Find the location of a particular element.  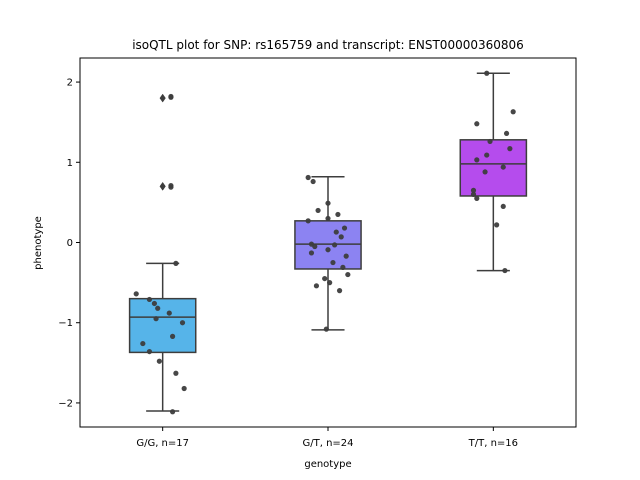

x-axis-label: genotype is located at coordinates (327, 464).